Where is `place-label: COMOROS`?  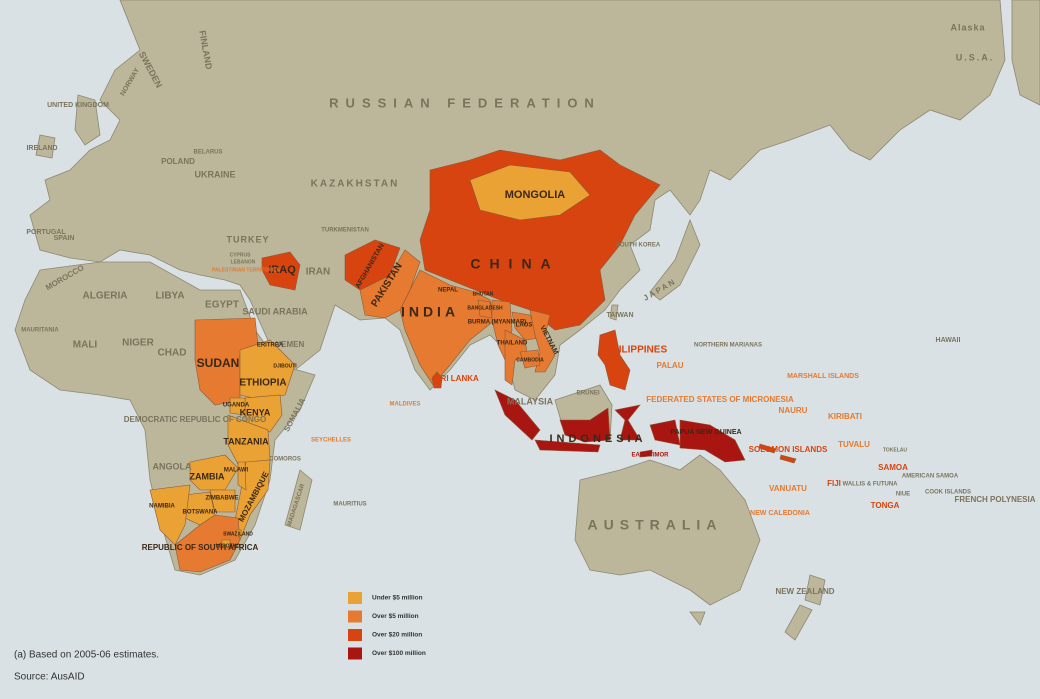 place-label: COMOROS is located at coordinates (285, 460).